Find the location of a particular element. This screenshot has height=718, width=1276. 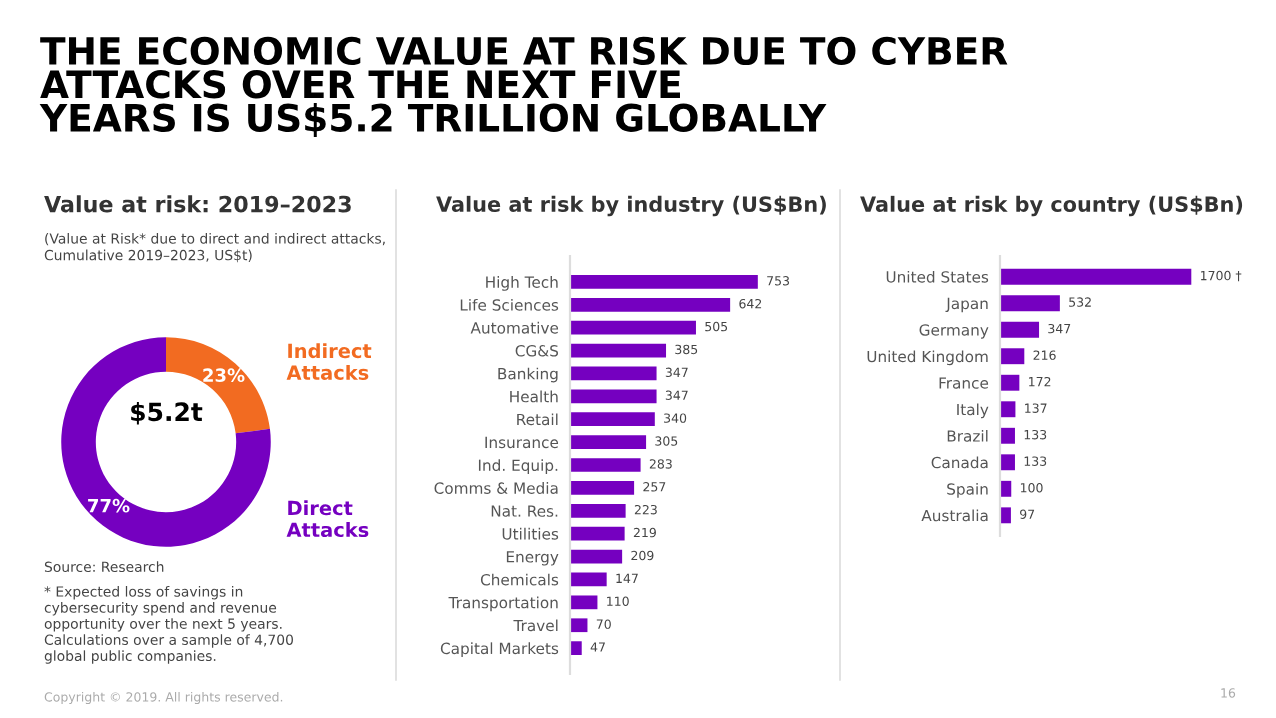

slice-label: Direct Attacks is located at coordinates (327, 519).